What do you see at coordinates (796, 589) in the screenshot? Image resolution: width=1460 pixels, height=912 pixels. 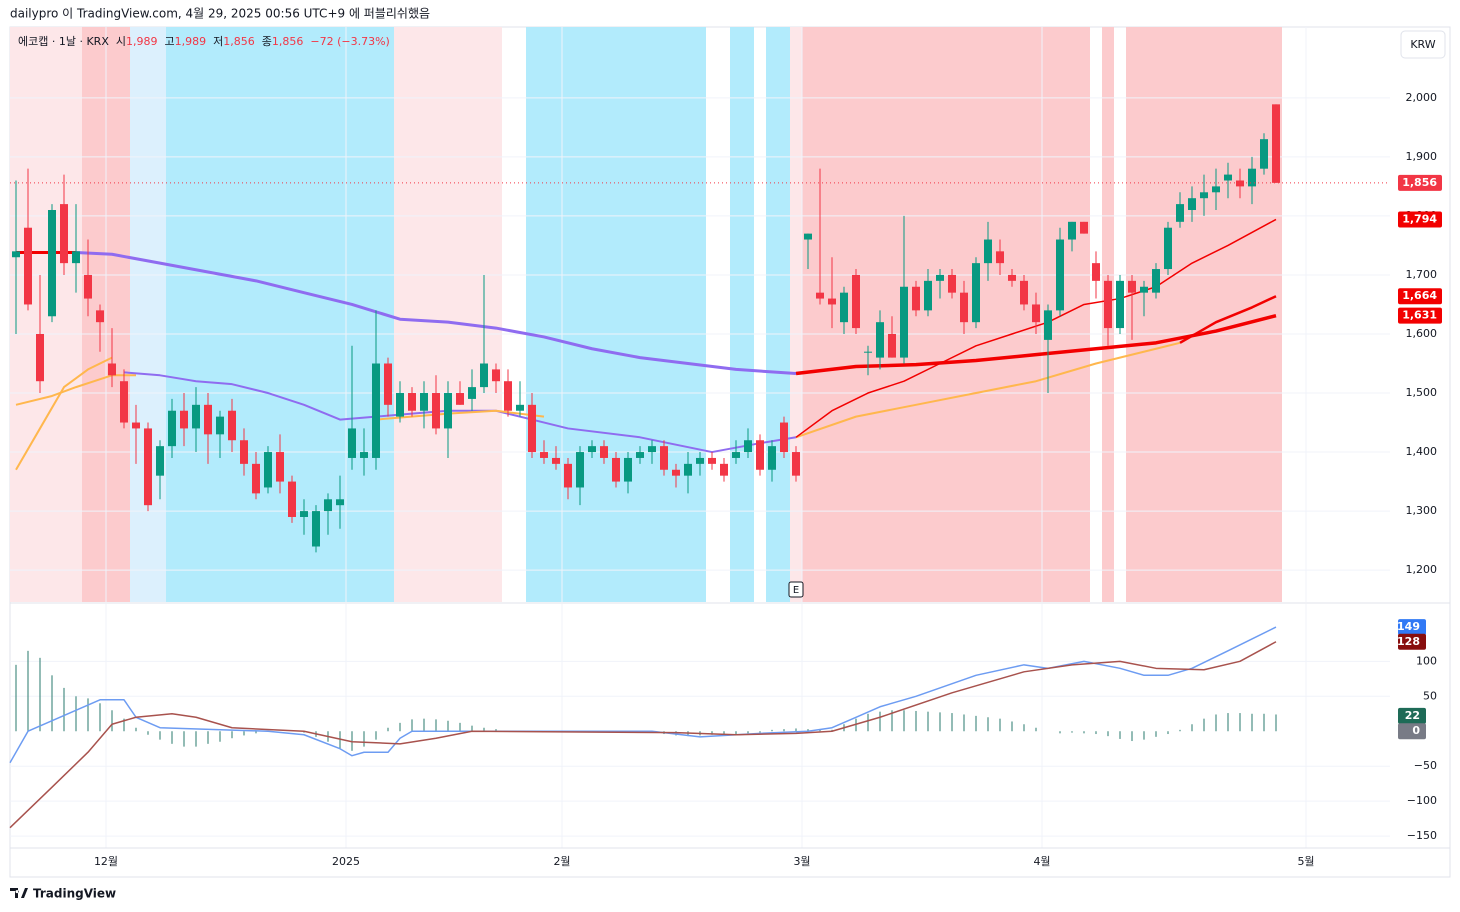 I see `event-flag` at bounding box center [796, 589].